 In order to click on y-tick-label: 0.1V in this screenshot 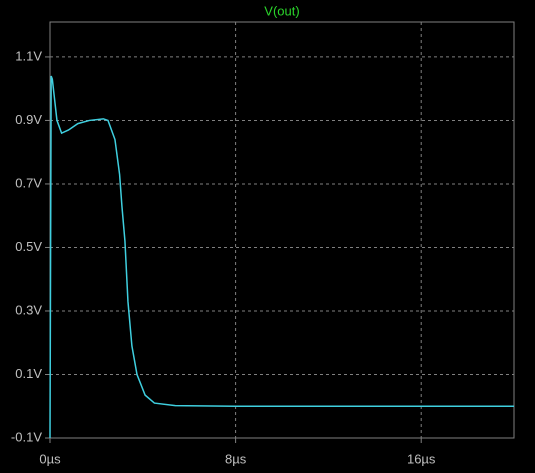, I will do `click(28, 373)`.